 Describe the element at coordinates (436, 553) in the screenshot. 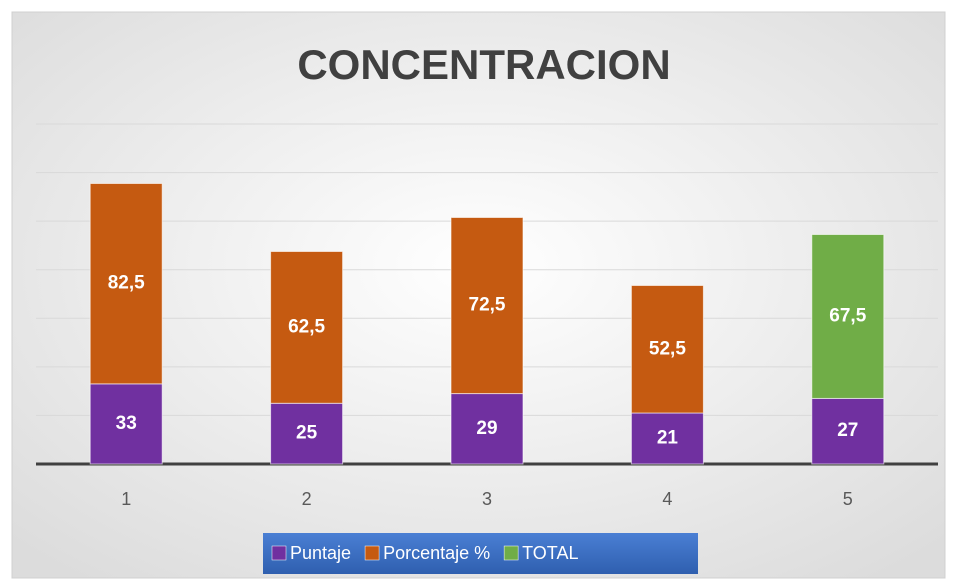

I see `legend-label: Porcentaje %` at that location.